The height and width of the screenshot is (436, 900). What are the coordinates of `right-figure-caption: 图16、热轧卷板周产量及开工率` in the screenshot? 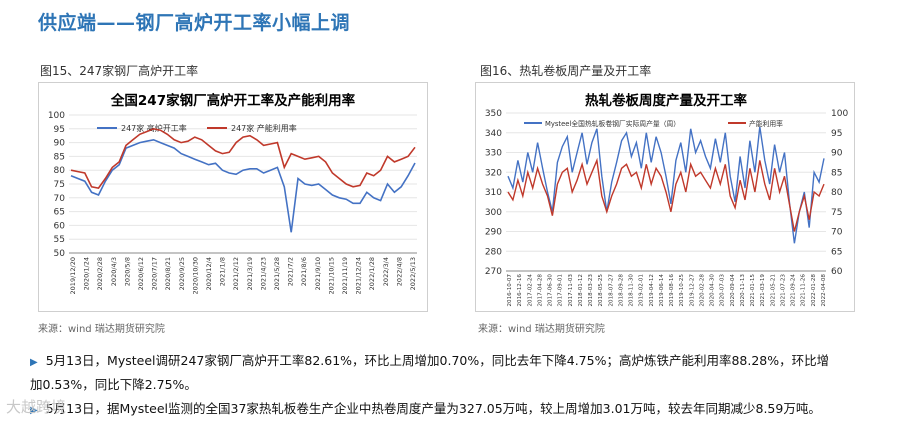 It's located at (566, 71).